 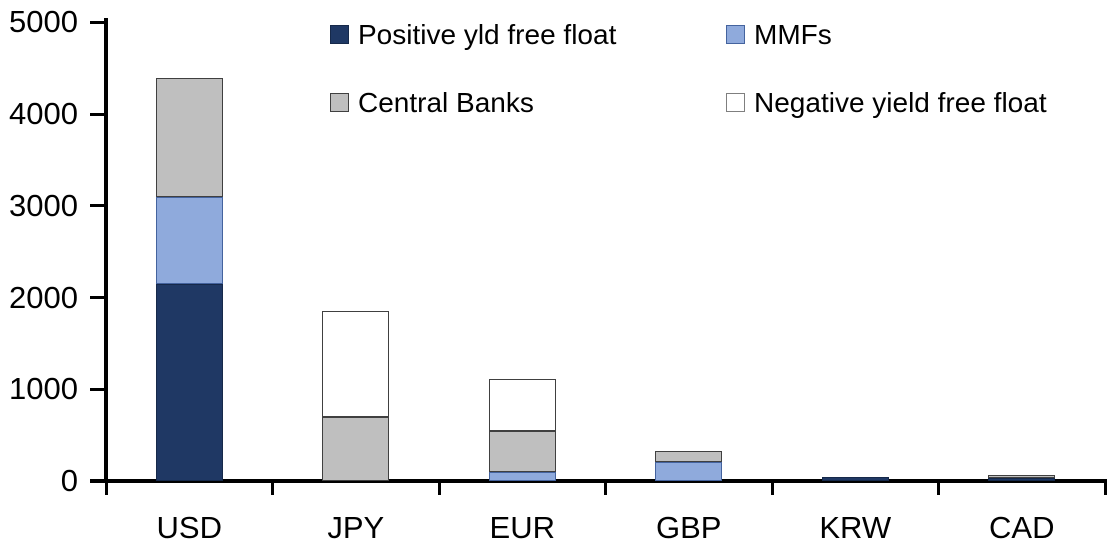 What do you see at coordinates (43, 22) in the screenshot?
I see `y-axis-tick-label: 5000` at bounding box center [43, 22].